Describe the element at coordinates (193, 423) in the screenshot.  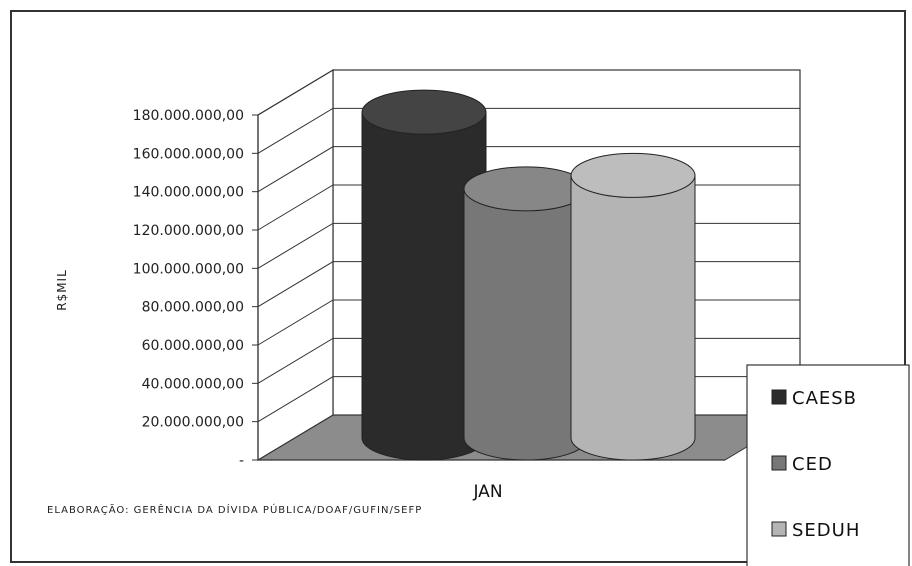
I see `y-tick-label: 20.000.000,00` at that location.